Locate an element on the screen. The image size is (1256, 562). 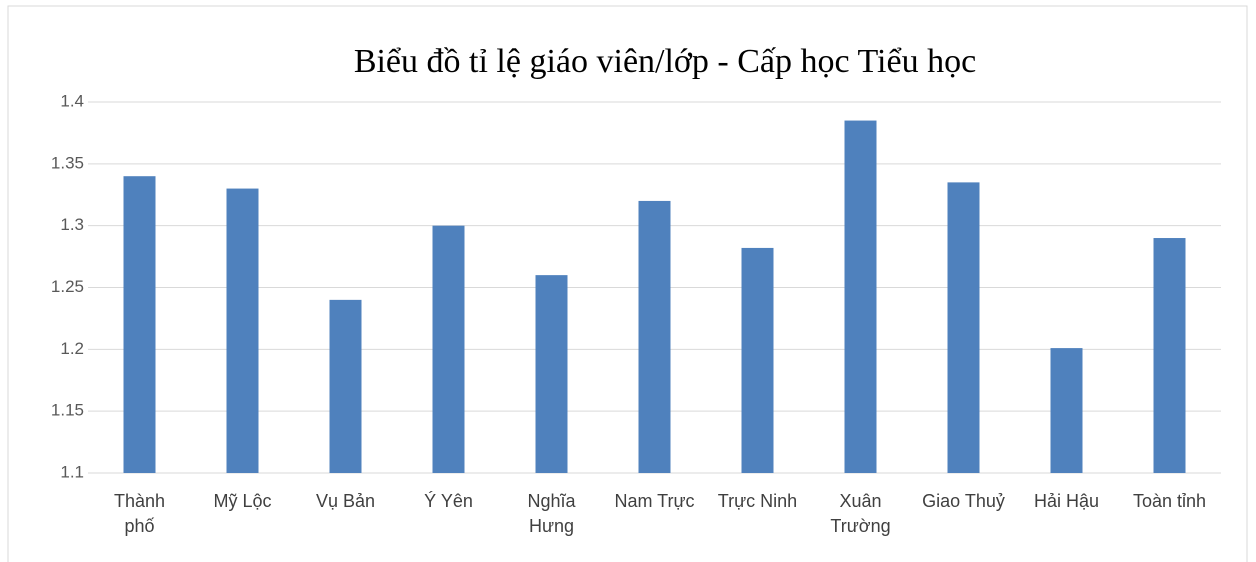
x-tick-label: Giao Thuỷ is located at coordinates (963, 501).